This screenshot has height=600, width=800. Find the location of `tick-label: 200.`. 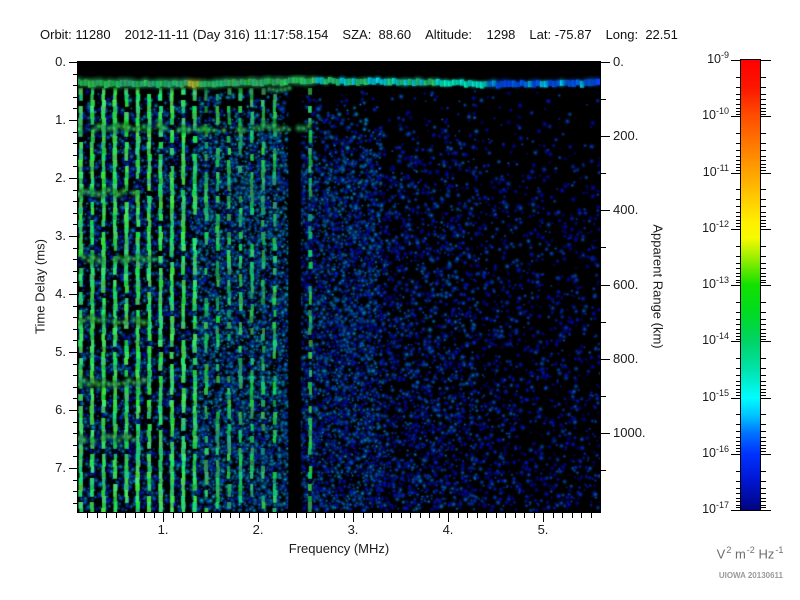

tick-label: 200. is located at coordinates (626, 136).